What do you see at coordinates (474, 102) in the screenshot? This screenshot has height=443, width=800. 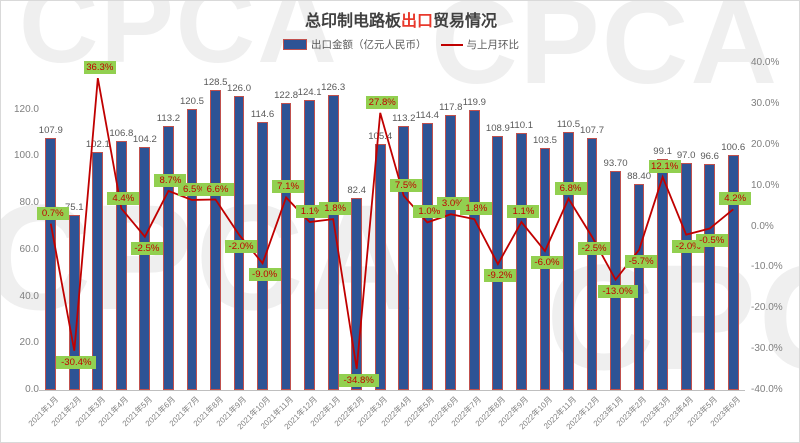 I see `bar-value-label: 119.9` at bounding box center [474, 102].